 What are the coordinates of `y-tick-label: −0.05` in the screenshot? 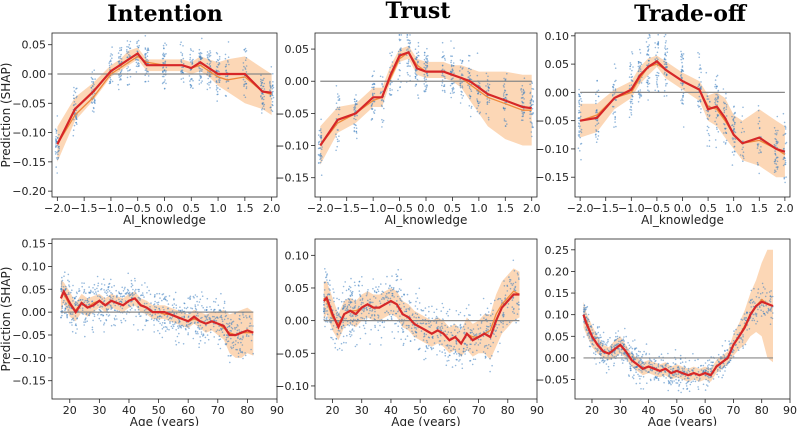 It's located at (292, 113).